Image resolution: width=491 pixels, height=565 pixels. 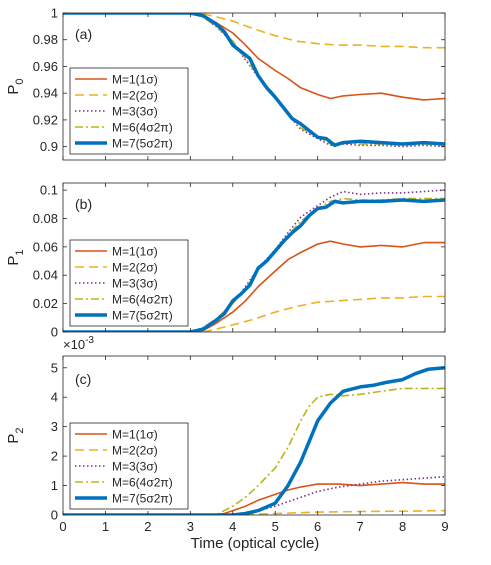 What do you see at coordinates (49, 190) in the screenshot?
I see `y-tick-label: 0.1` at bounding box center [49, 190].